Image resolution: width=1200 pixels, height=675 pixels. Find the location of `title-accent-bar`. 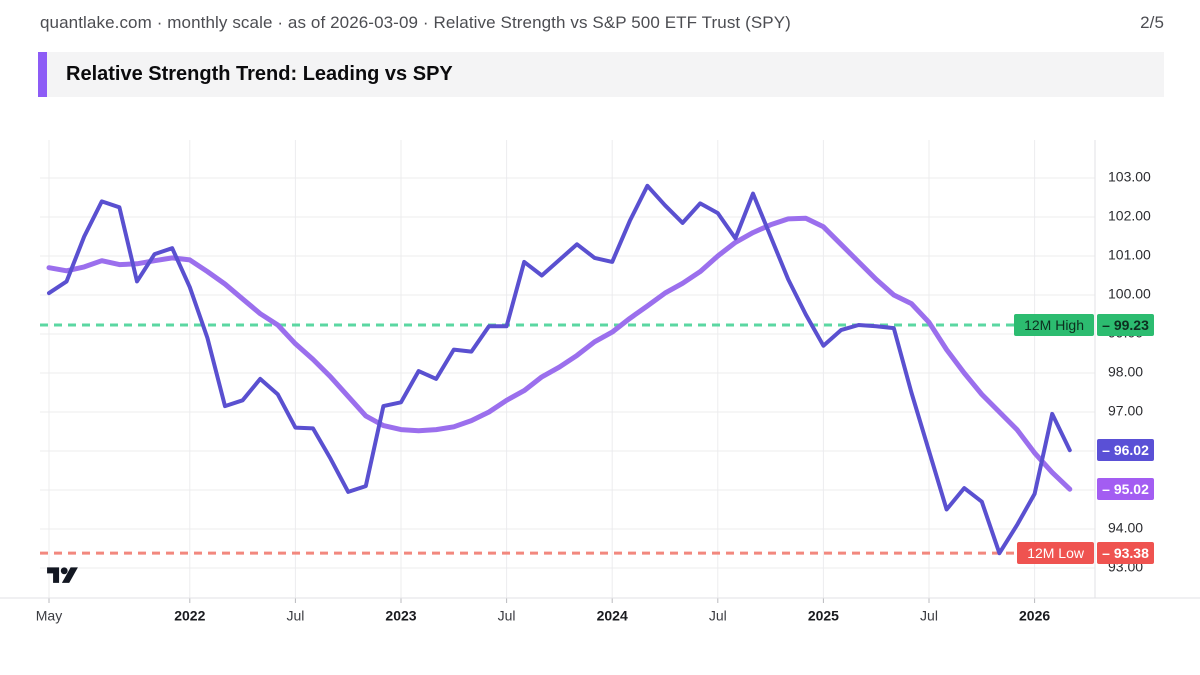

title-accent-bar is located at coordinates (42, 74).